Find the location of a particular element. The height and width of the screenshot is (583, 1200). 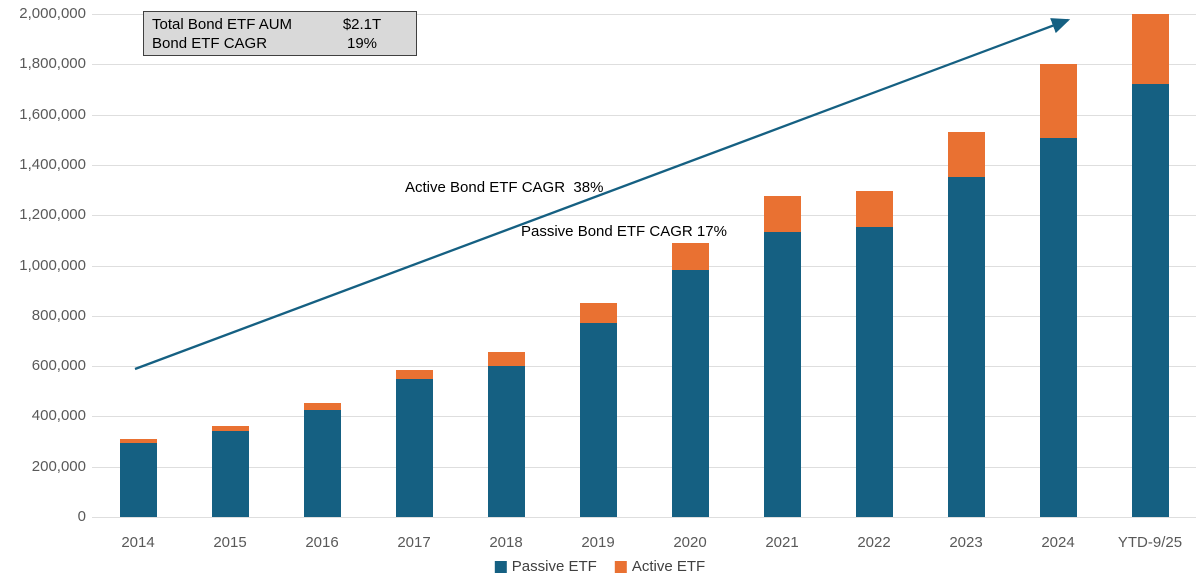

summary-cagr-label: Bond ETF CAGR is located at coordinates (210, 43).